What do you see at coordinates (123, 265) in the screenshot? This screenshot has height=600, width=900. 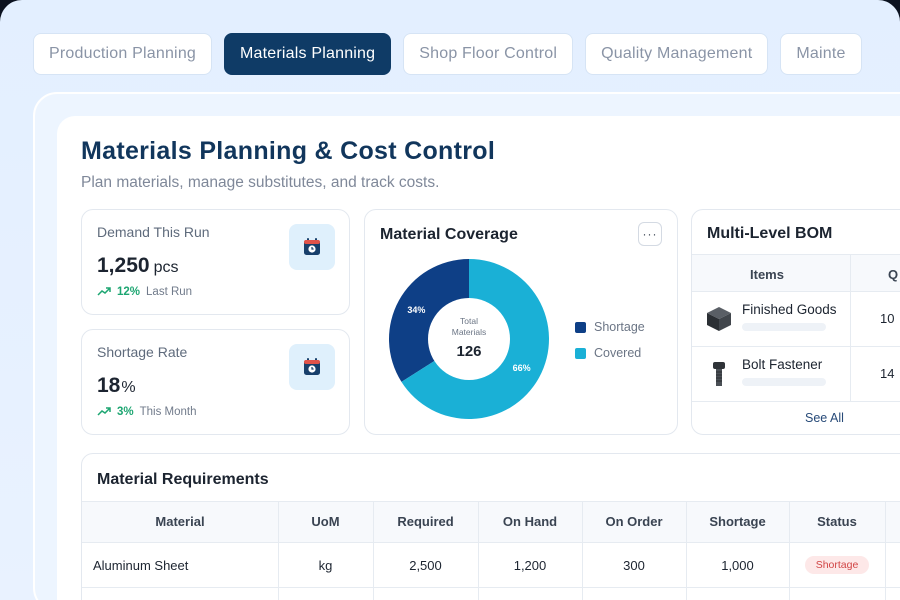 I see `kpi-number: 1,250` at bounding box center [123, 265].